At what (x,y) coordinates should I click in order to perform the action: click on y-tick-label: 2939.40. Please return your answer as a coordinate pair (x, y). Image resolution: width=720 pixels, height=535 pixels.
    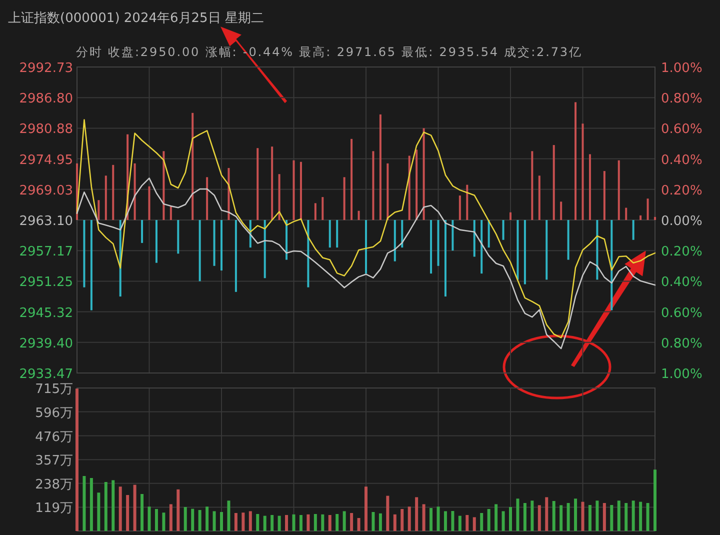
    Looking at the image, I should click on (46, 344).